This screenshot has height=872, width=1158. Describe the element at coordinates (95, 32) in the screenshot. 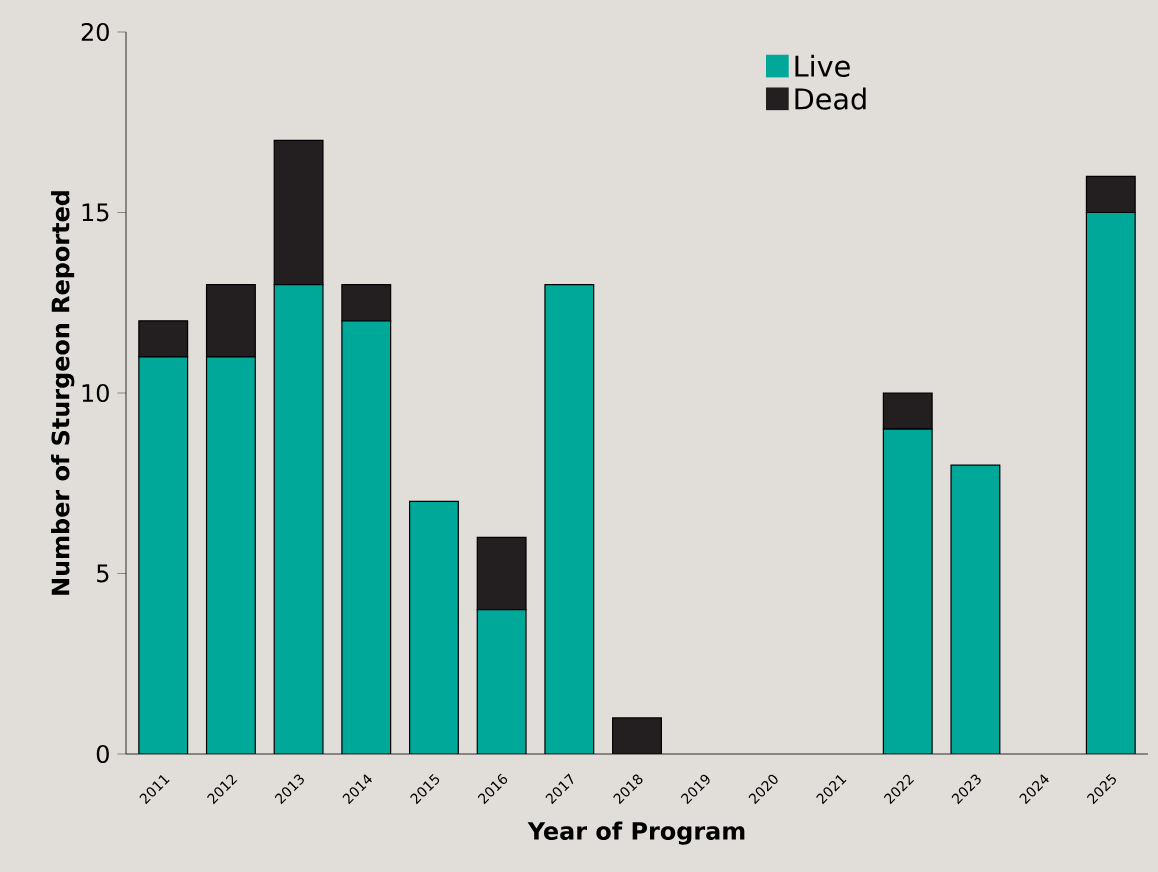

I see `y-tick-label: 20` at that location.